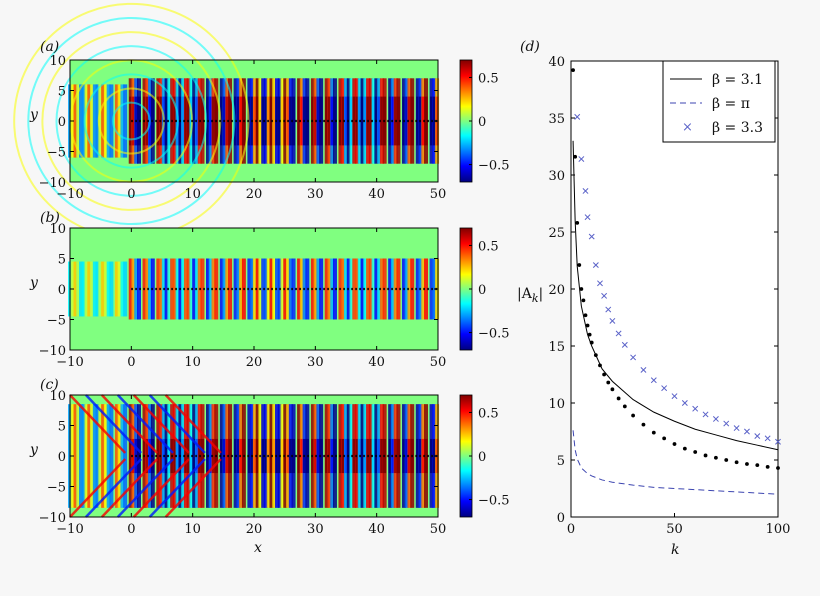 The width and height of the screenshot is (820, 596). Describe the element at coordinates (56, 321) in the screenshot. I see `y-tick-label: −5` at that location.